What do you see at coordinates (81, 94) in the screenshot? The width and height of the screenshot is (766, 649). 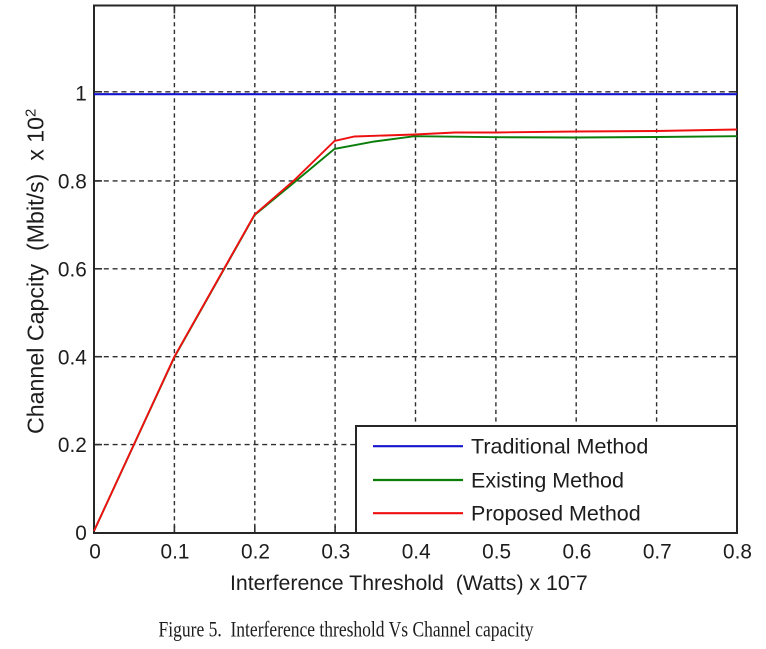 I see `svg-text: 1` at bounding box center [81, 94].